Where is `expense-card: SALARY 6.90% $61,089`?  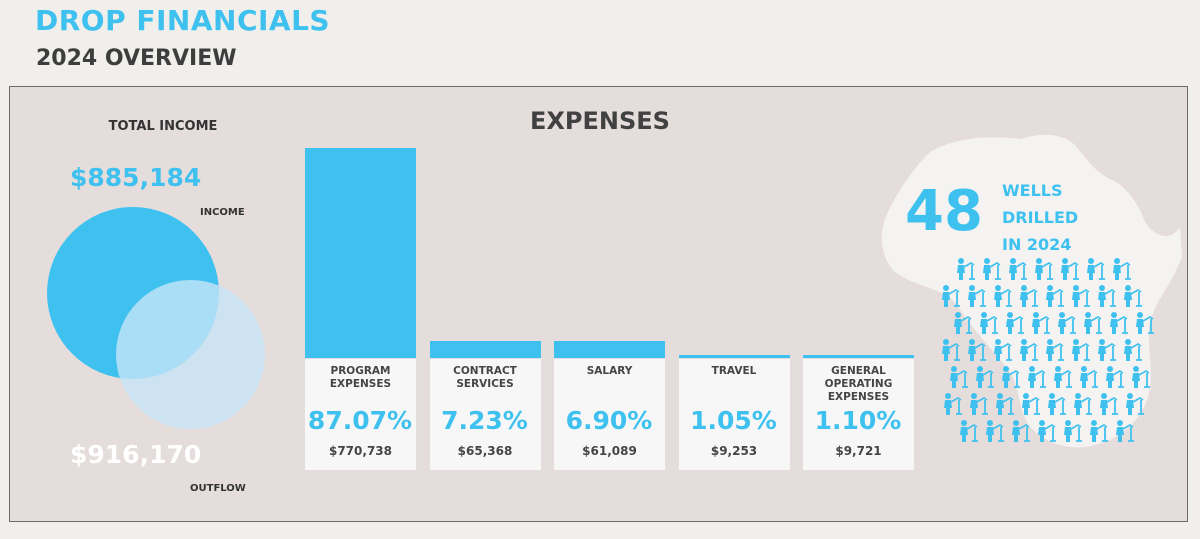
expense-card: SALARY 6.90% $61,089 is located at coordinates (609, 414).